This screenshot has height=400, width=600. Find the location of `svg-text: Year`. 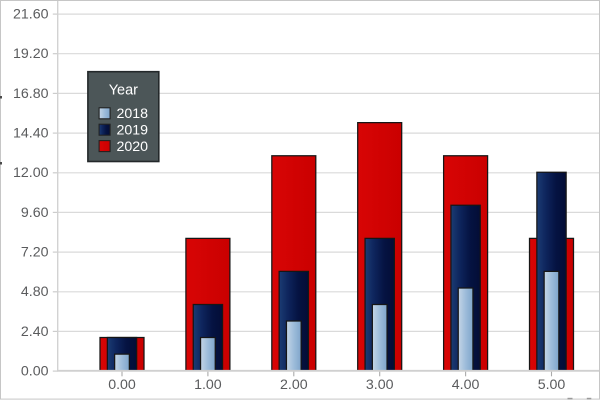

svg-text: Year is located at coordinates (123, 91).